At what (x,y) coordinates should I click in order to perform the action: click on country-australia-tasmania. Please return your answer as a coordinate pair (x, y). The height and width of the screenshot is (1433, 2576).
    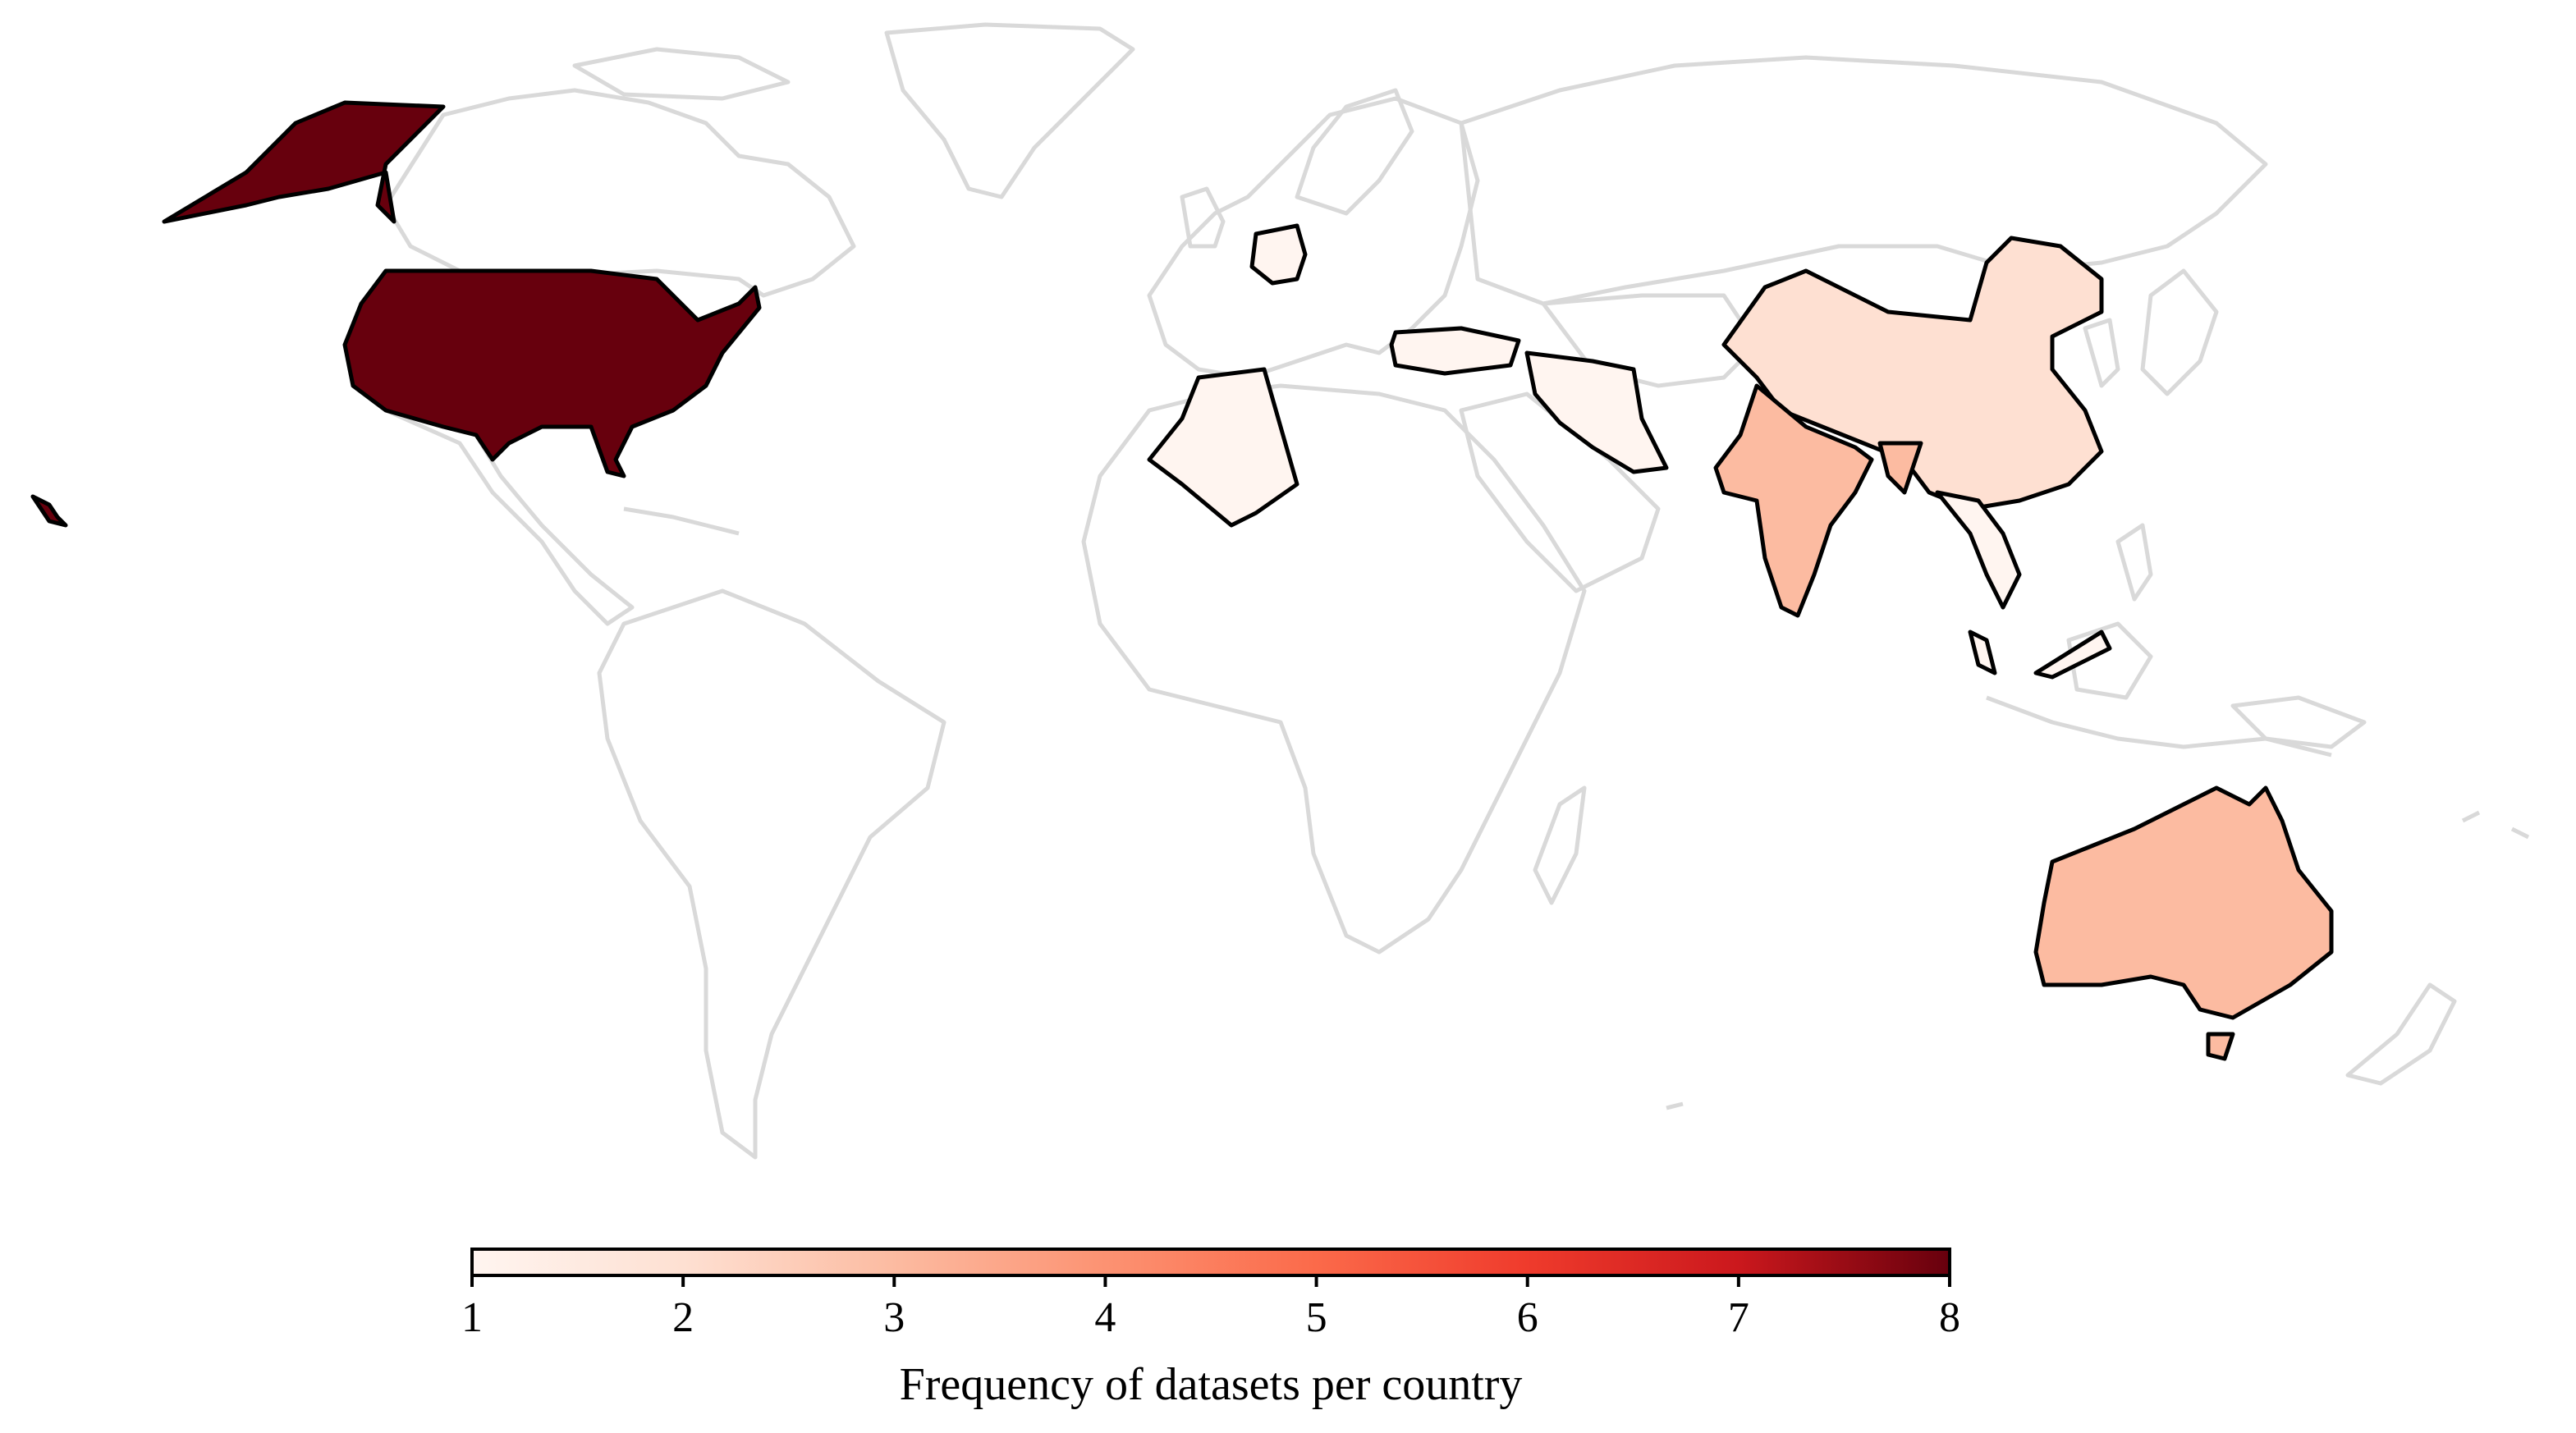
    Looking at the image, I should click on (2220, 1046).